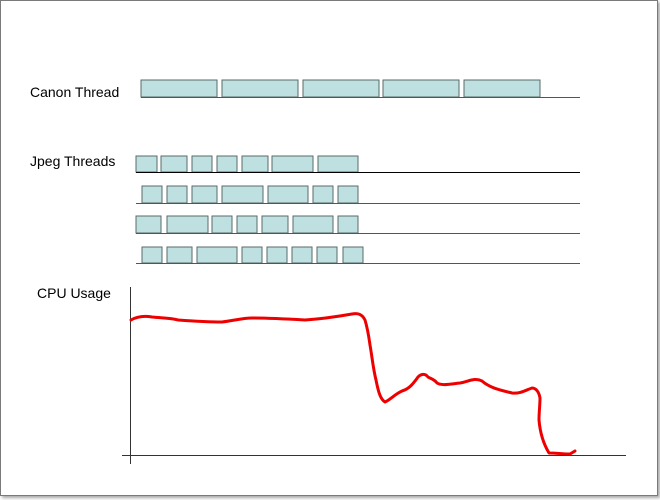 Image resolution: width=660 pixels, height=500 pixels. What do you see at coordinates (72, 161) in the screenshot?
I see `jpeg-threads-label: Jpeg Threads` at bounding box center [72, 161].